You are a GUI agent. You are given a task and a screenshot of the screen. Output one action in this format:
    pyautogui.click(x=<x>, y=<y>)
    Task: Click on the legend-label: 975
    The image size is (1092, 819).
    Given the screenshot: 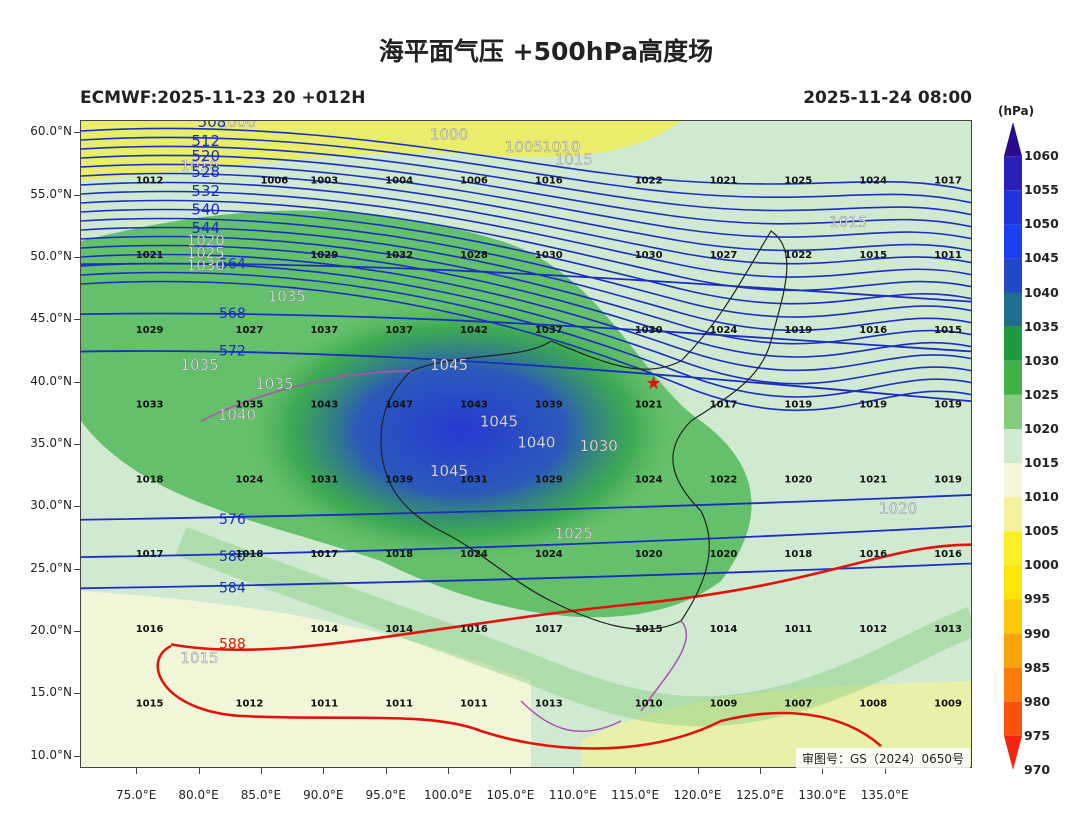 What is the action you would take?
    pyautogui.click(x=1037, y=735)
    